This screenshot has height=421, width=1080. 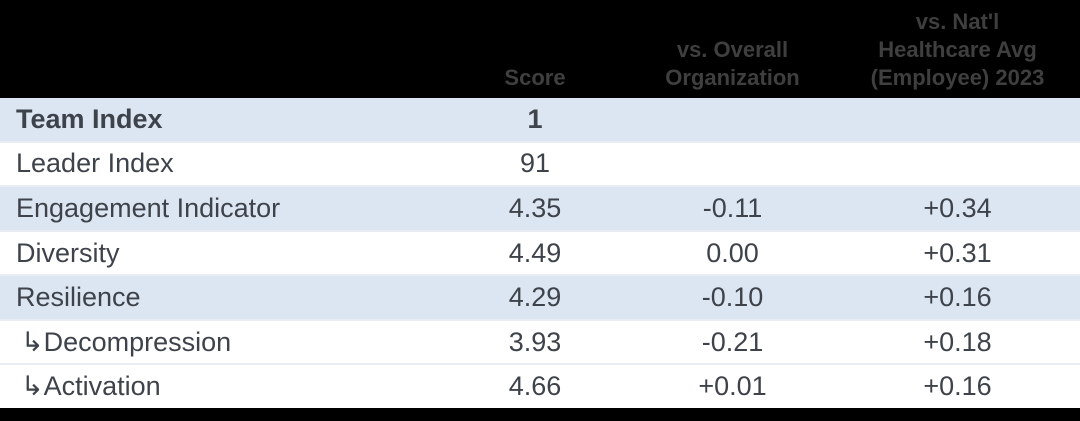 I want to click on table-row: Engagement Indicator 4.35 -0.11 +0.34, so click(x=540, y=209).